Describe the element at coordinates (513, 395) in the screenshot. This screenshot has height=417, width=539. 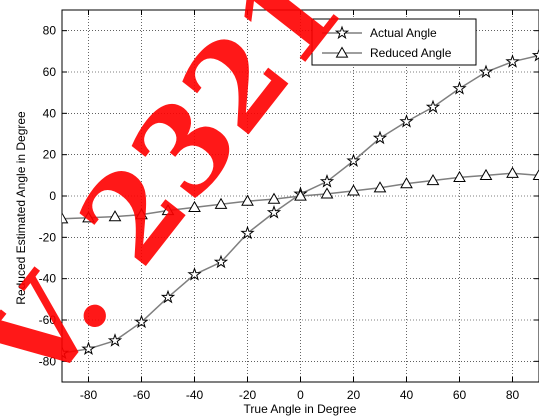
I see `x-tick-label: 80` at that location.